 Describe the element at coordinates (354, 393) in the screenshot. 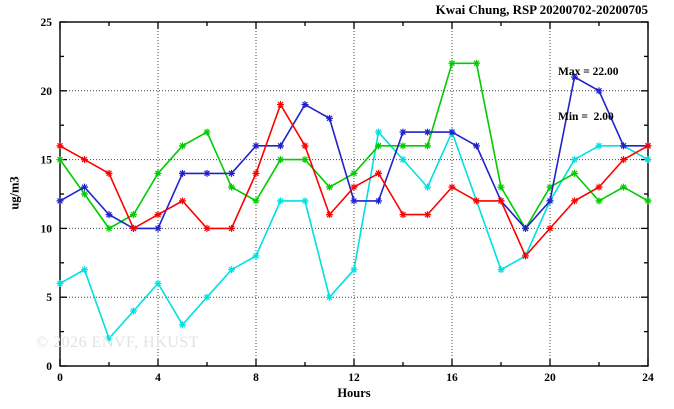

I see `x-axis-label: Hours` at that location.